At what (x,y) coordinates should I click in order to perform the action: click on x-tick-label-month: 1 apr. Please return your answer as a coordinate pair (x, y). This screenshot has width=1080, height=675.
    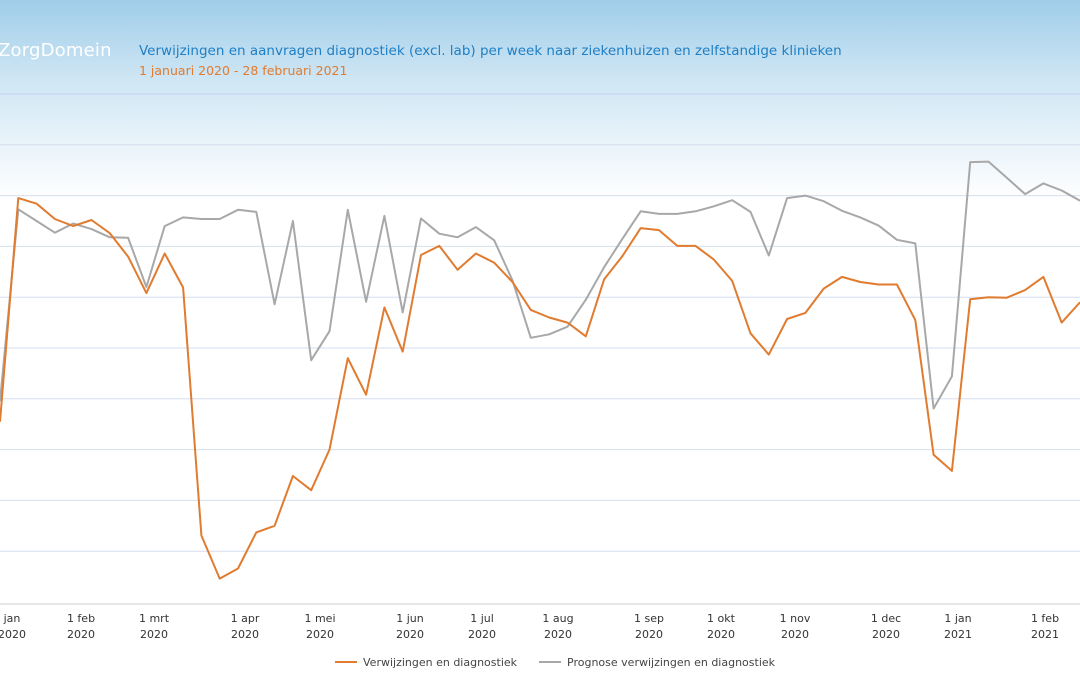
    Looking at the image, I should click on (245, 618).